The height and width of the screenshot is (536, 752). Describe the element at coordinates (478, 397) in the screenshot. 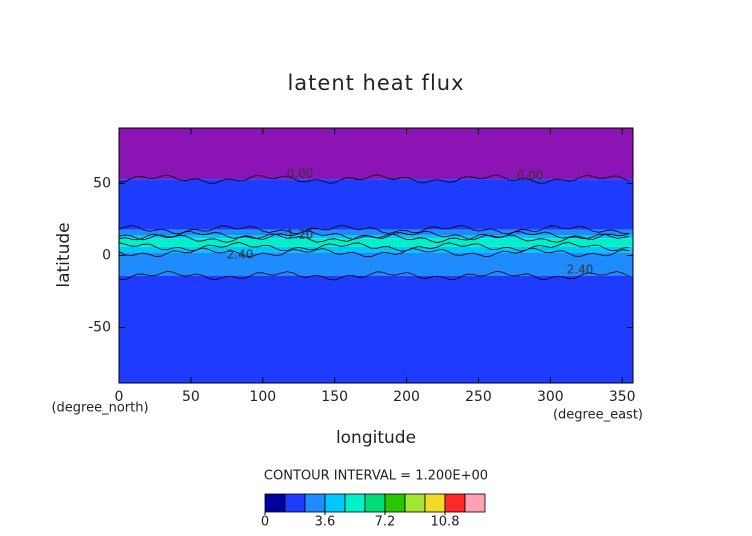

I see `x-tick-label: 250` at that location.